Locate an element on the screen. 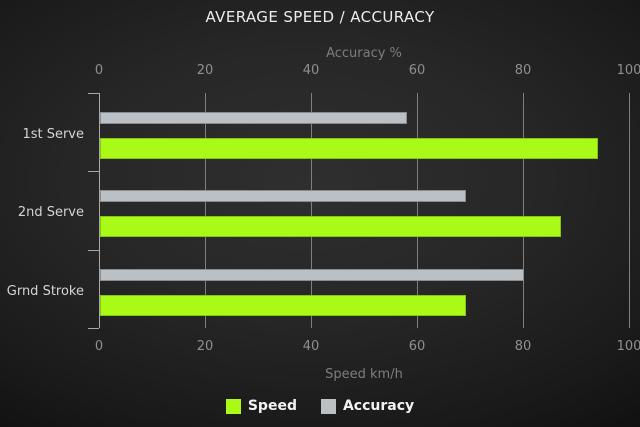 The width and height of the screenshot is (640, 427). category-label-grnd-stroke: Grnd Stroke is located at coordinates (45, 291).